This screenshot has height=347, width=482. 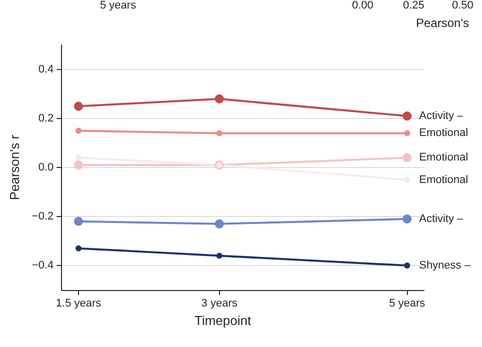 What do you see at coordinates (363, 6) in the screenshot?
I see `text: 0.00` at bounding box center [363, 6].